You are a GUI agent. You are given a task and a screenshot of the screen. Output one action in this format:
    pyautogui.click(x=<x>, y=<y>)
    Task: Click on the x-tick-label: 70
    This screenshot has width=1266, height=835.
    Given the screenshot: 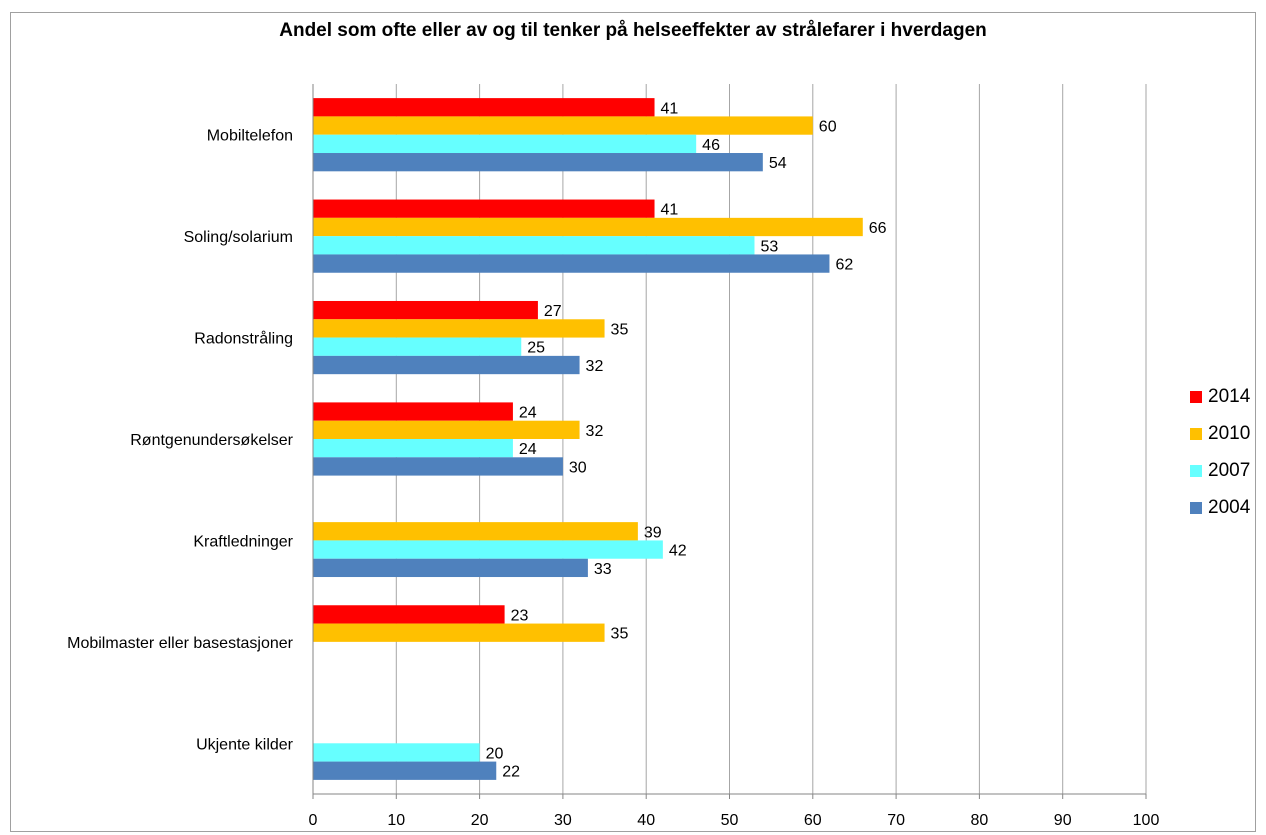 What is the action you would take?
    pyautogui.click(x=896, y=820)
    